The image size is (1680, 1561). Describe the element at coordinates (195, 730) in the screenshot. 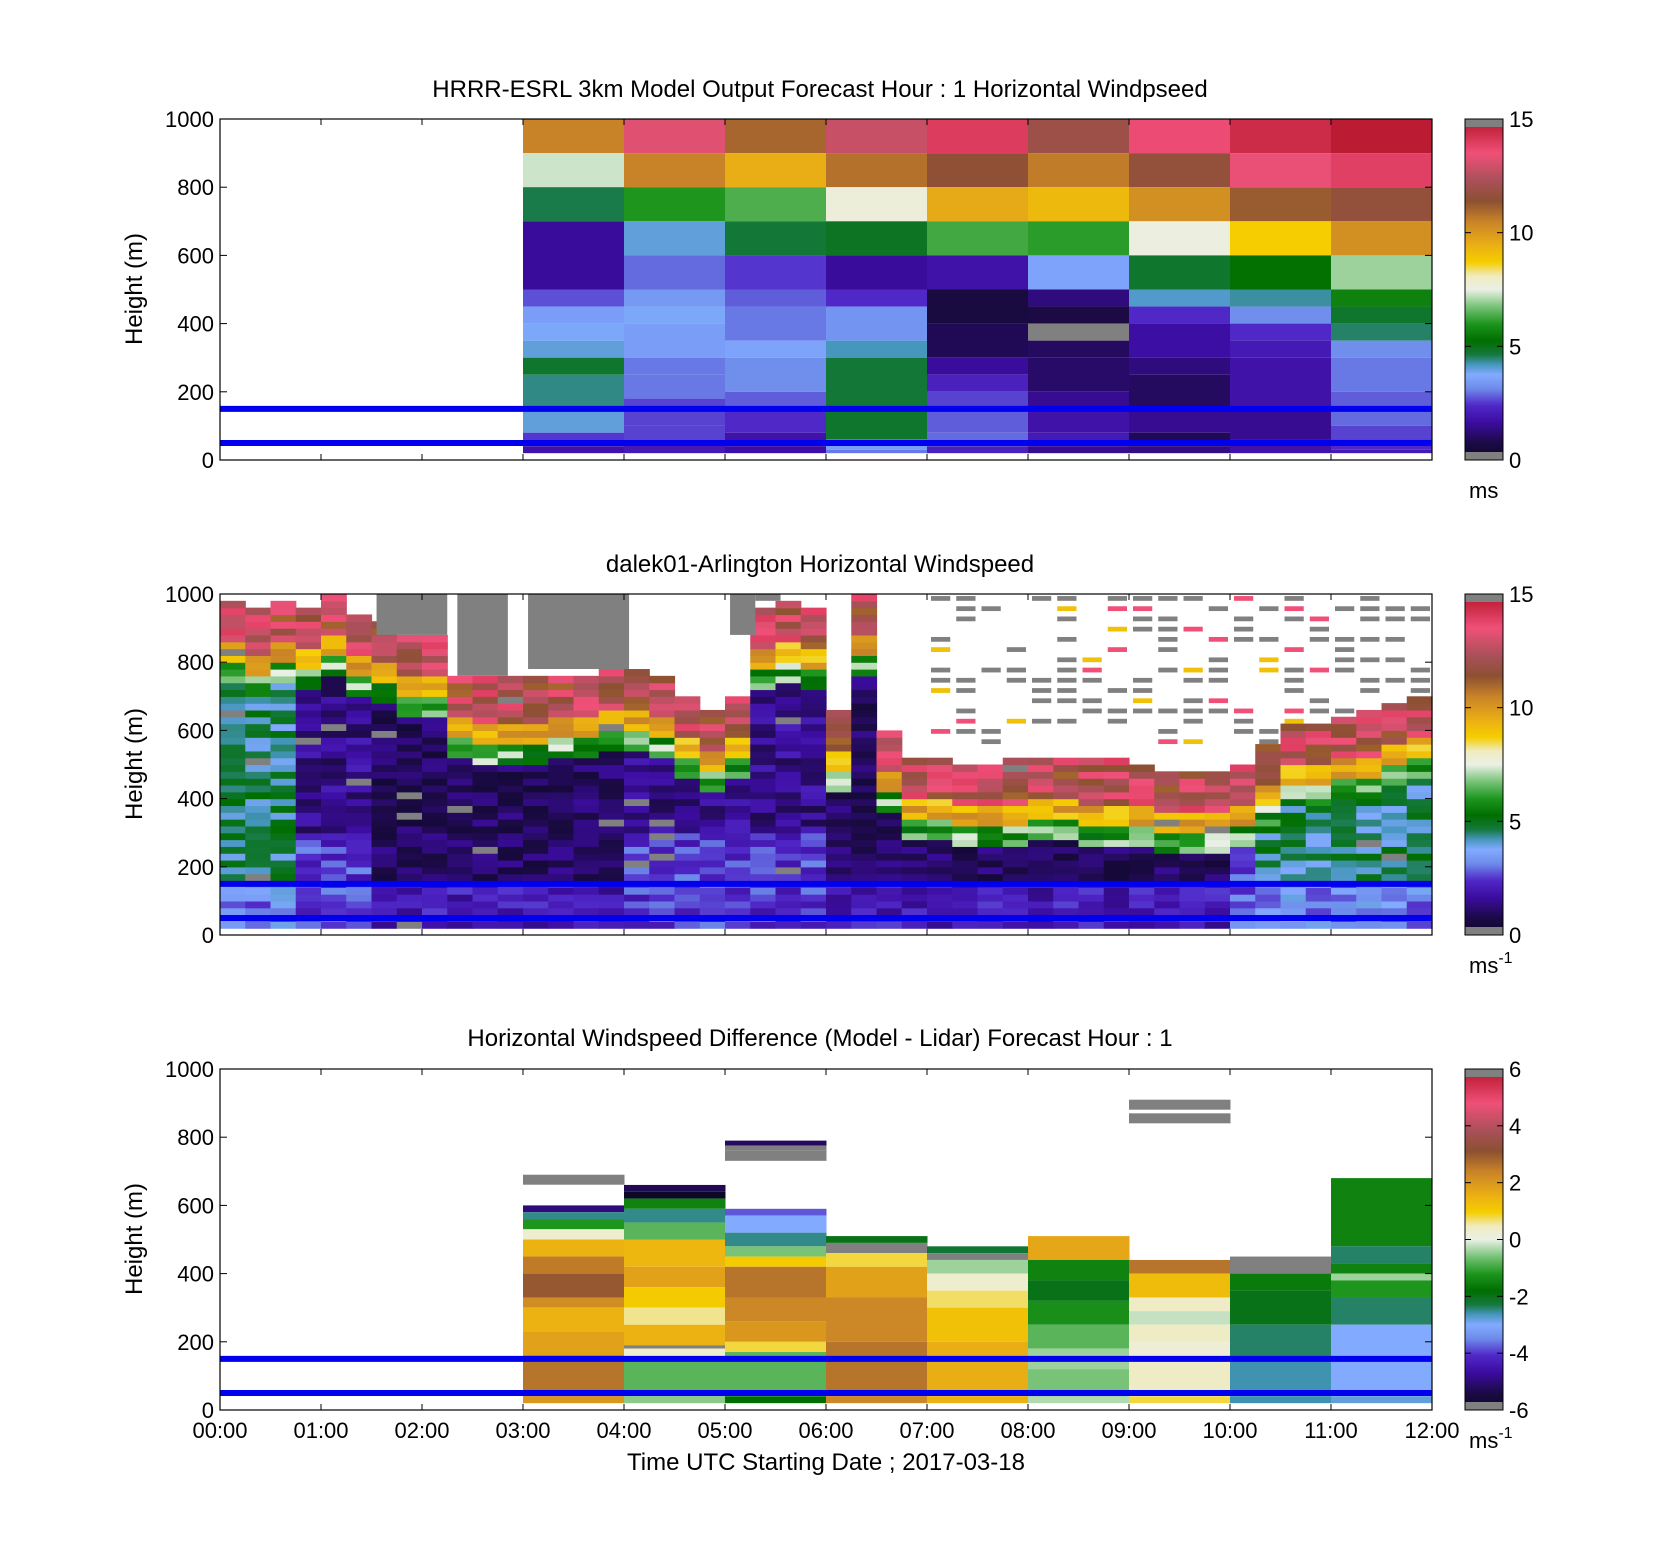

I see `y-tick-label: 600` at that location.